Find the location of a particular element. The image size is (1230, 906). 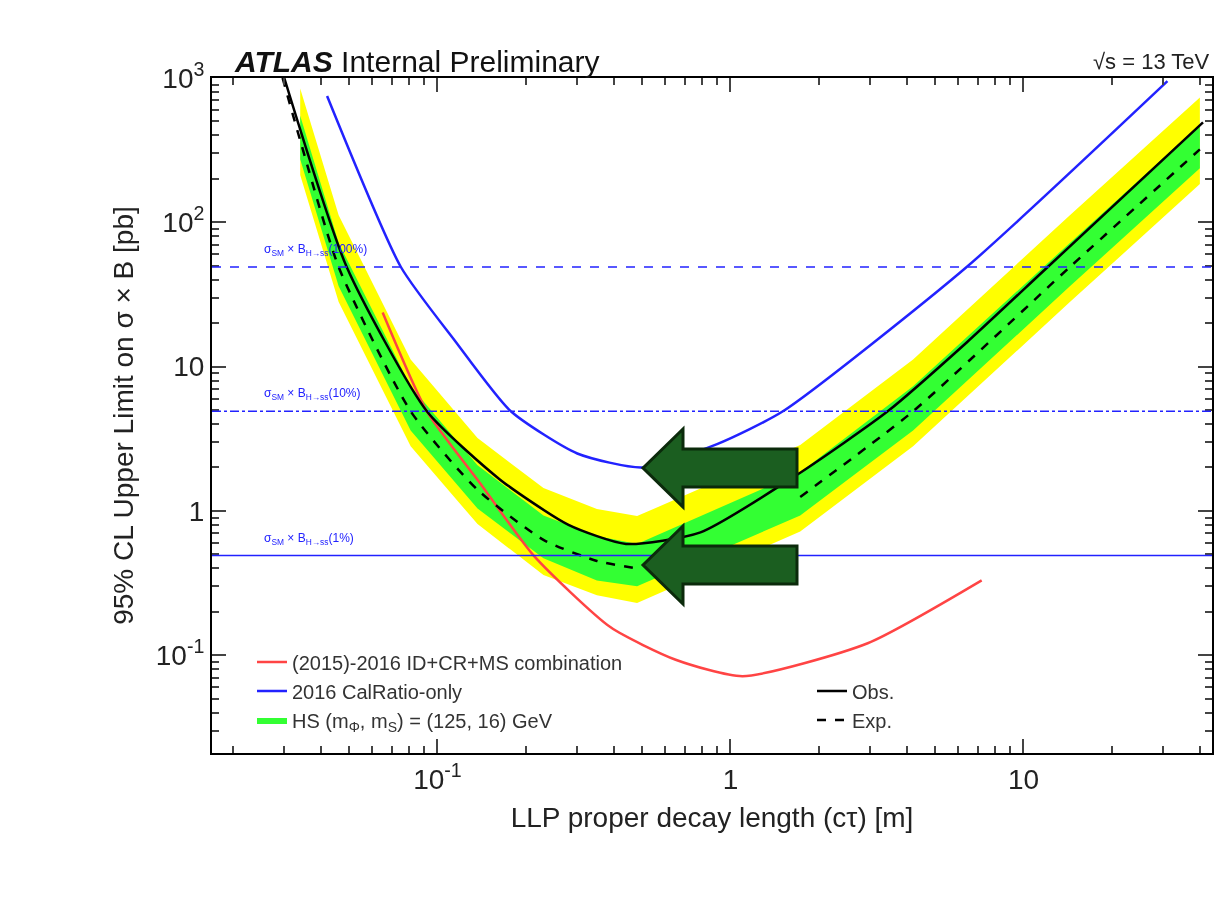

y-tick-label: 10$^{2}$ is located at coordinates (183, 220).